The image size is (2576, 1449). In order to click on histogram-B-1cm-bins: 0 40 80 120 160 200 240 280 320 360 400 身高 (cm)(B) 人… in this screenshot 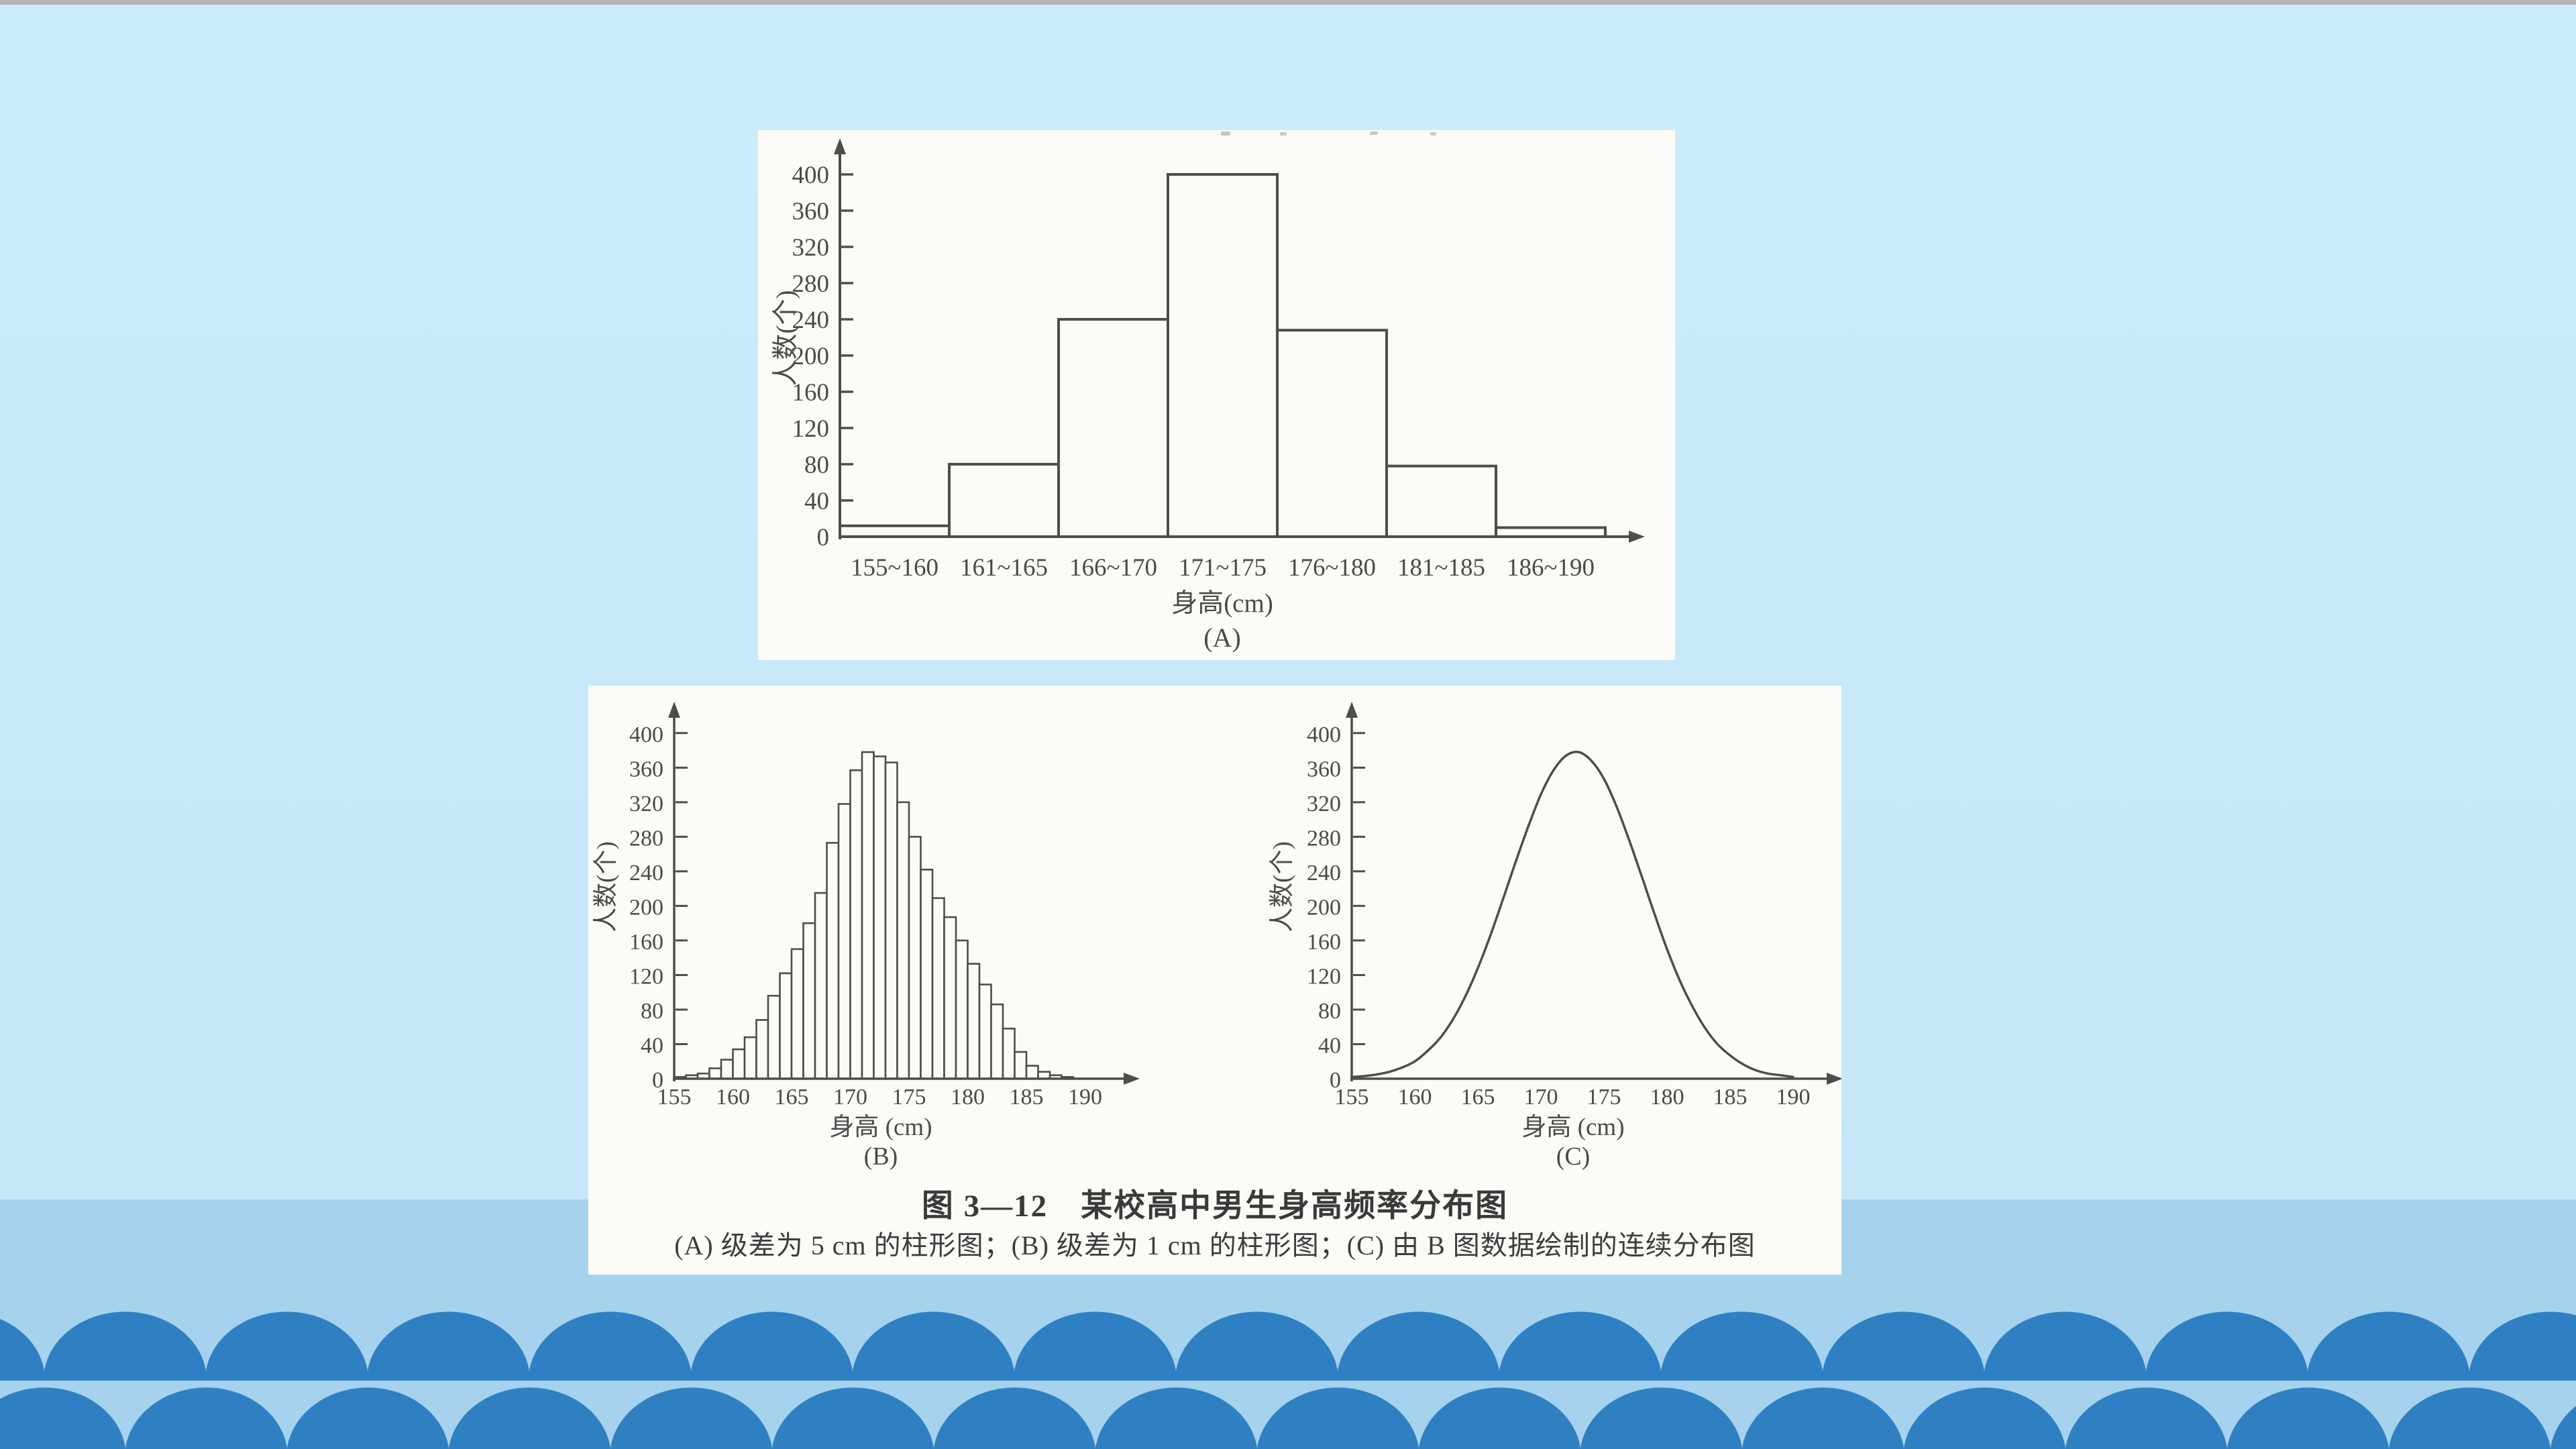, I will do `click(866, 936)`.